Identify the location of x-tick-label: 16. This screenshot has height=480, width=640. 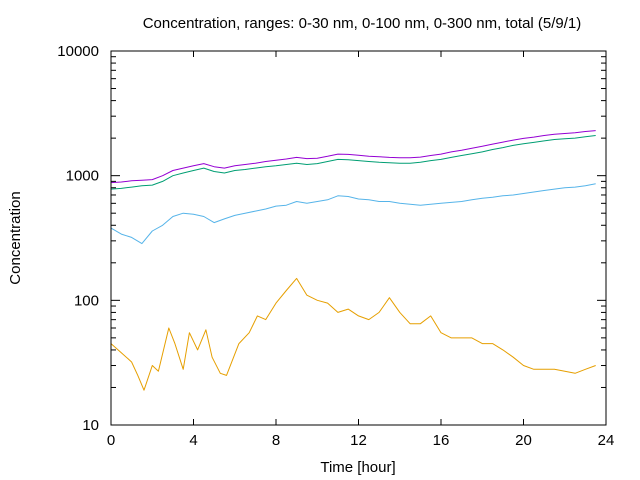
(441, 440).